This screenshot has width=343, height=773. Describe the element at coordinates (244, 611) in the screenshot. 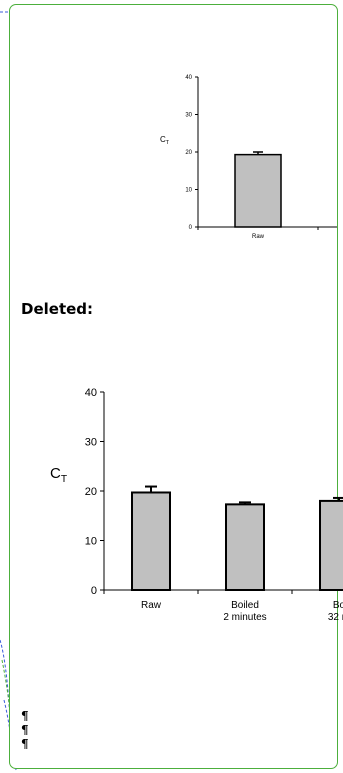

I see `x-category-label: Boiled 2 minutes` at that location.